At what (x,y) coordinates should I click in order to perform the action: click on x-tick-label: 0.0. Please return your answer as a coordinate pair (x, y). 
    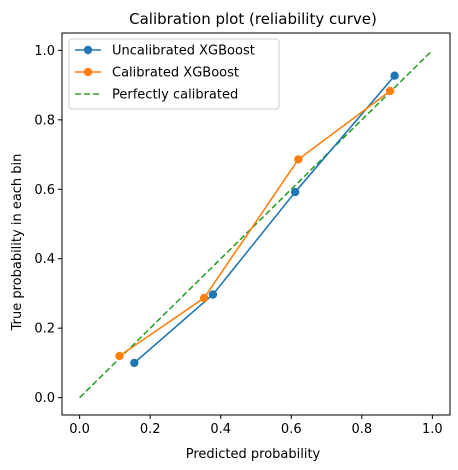
    Looking at the image, I should click on (79, 429).